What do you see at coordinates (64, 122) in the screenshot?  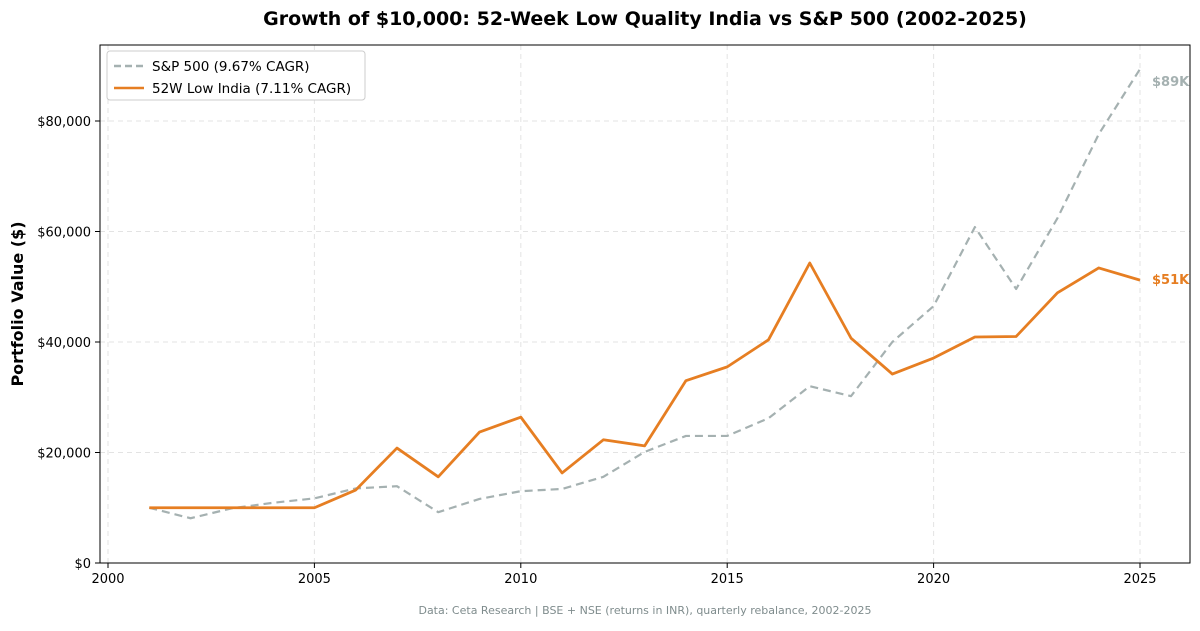 I see `y-tick-label: $80,000` at bounding box center [64, 122].